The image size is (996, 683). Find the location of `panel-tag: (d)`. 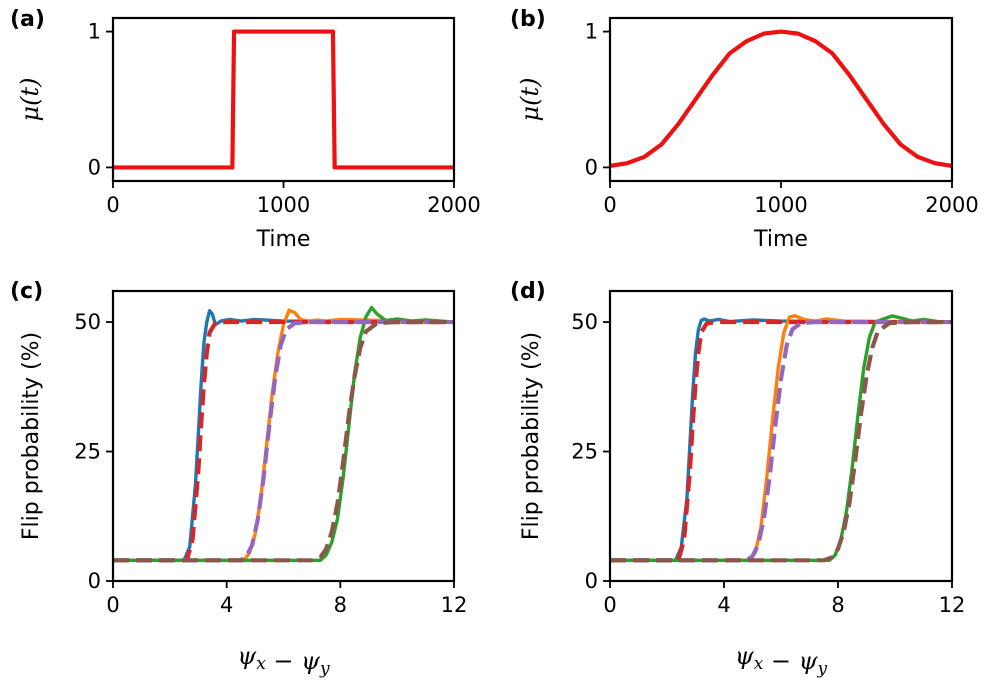

panel-tag: (d) is located at coordinates (528, 291).